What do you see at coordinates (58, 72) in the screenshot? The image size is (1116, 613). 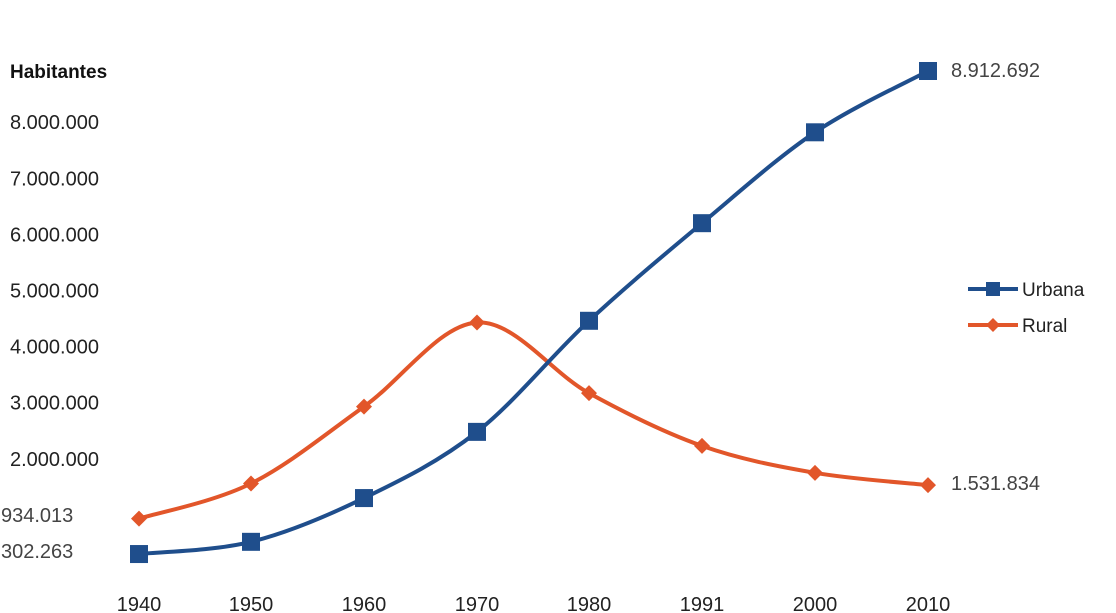 I see `y-axis-title: Habitantes` at bounding box center [58, 72].